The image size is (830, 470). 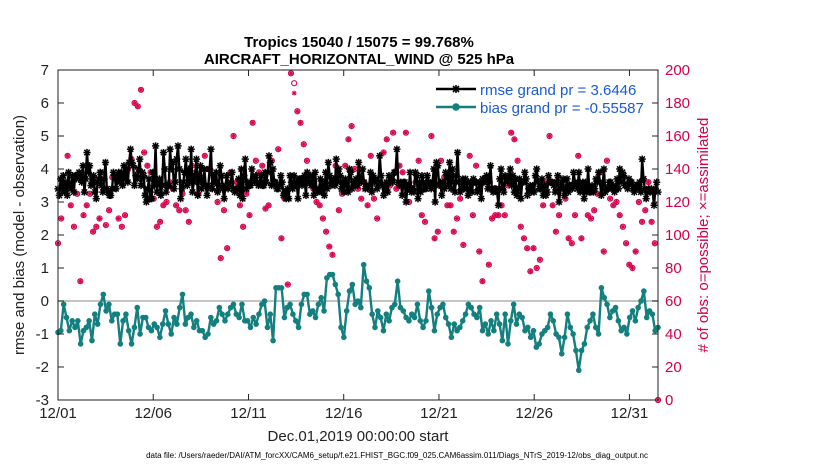 I want to click on y-tick-label-right: 120, so click(x=677, y=202).